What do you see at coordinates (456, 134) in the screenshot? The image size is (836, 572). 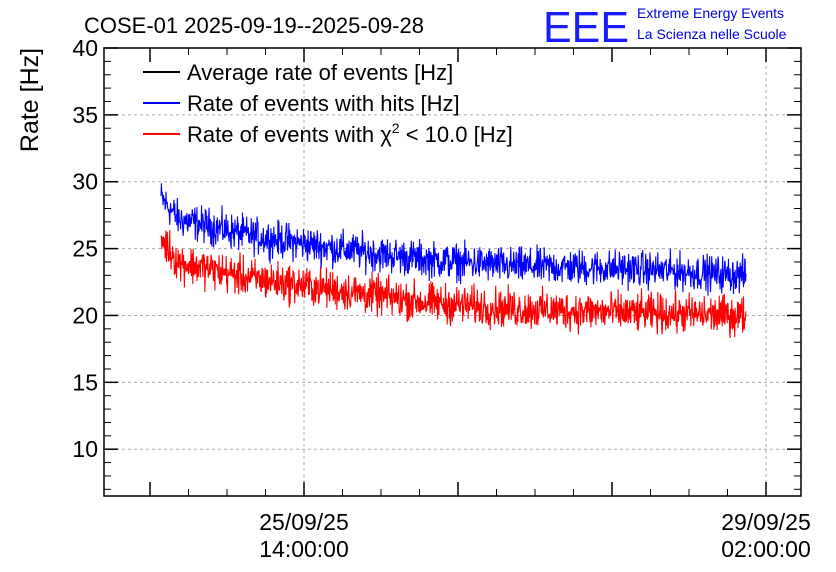 I see `legend-chi2-post: < 10.0 [Hz]` at bounding box center [456, 134].